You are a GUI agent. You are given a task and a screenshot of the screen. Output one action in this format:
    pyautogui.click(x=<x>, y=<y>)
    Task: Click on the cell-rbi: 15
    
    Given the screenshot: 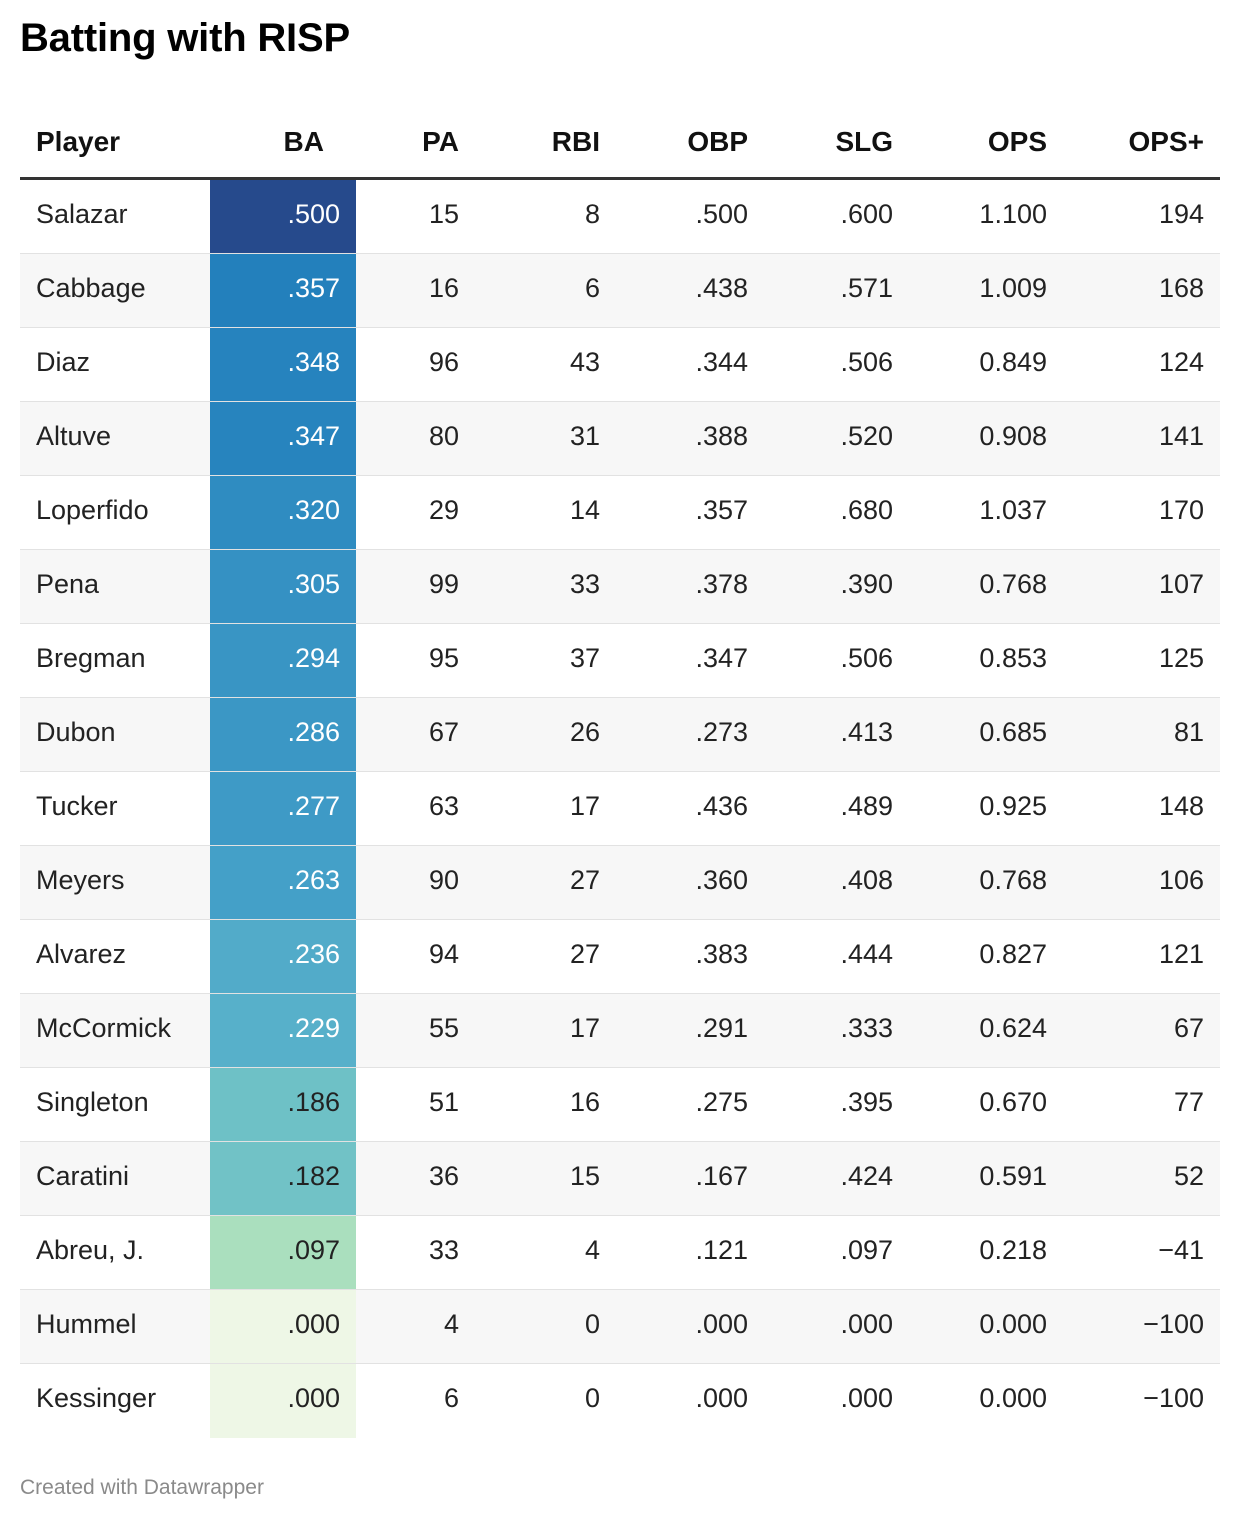 What is the action you would take?
    pyautogui.click(x=584, y=1176)
    